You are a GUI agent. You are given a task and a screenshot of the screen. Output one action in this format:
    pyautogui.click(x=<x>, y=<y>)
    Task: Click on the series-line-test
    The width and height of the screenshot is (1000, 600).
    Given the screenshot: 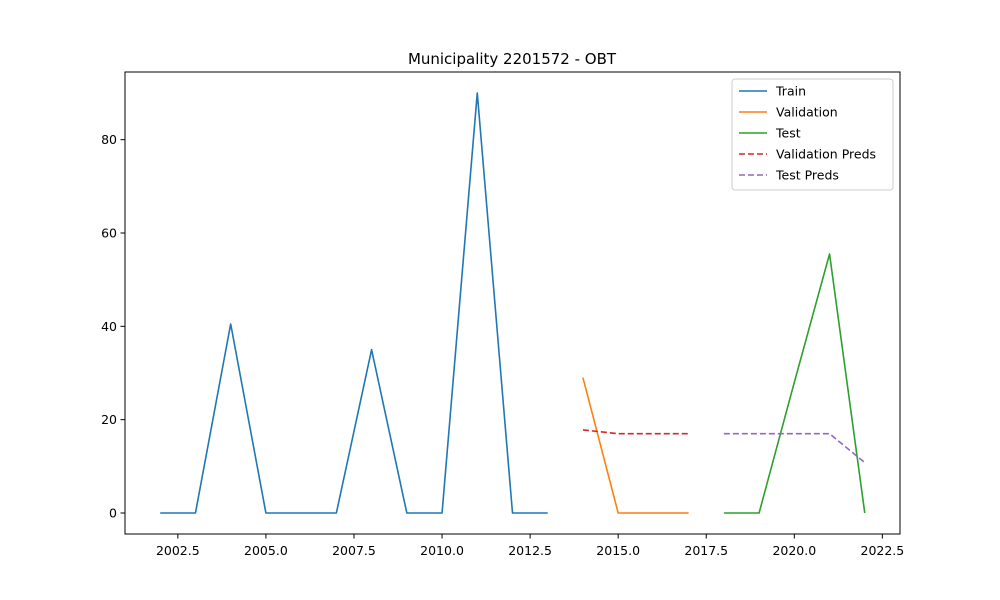 What is the action you would take?
    pyautogui.click(x=794, y=383)
    